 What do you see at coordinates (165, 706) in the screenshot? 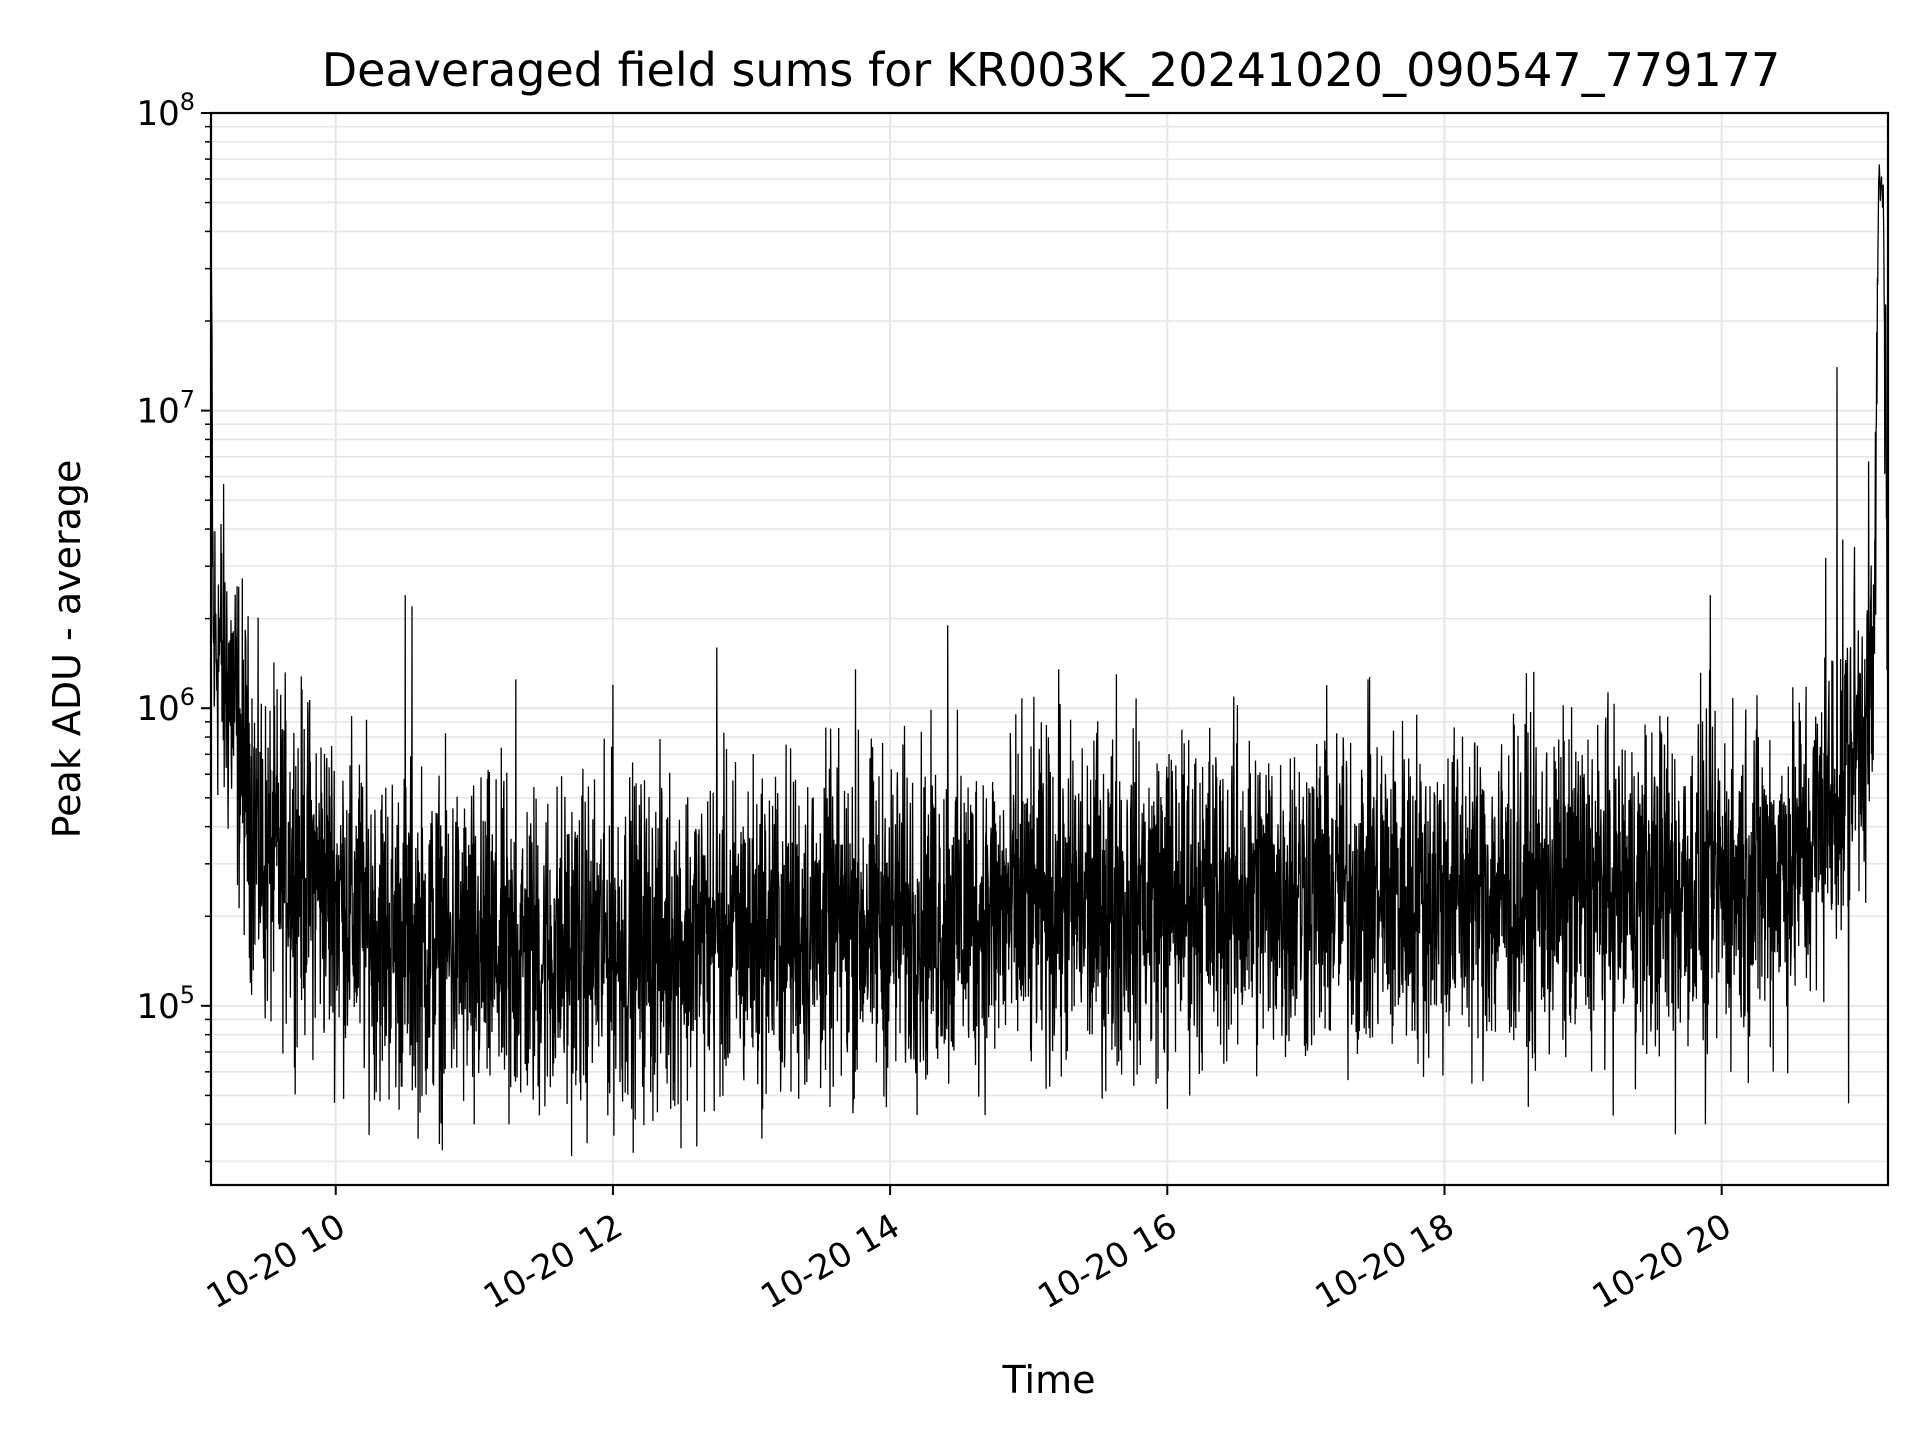
I see `y-tick-label: 10⁶` at bounding box center [165, 706].